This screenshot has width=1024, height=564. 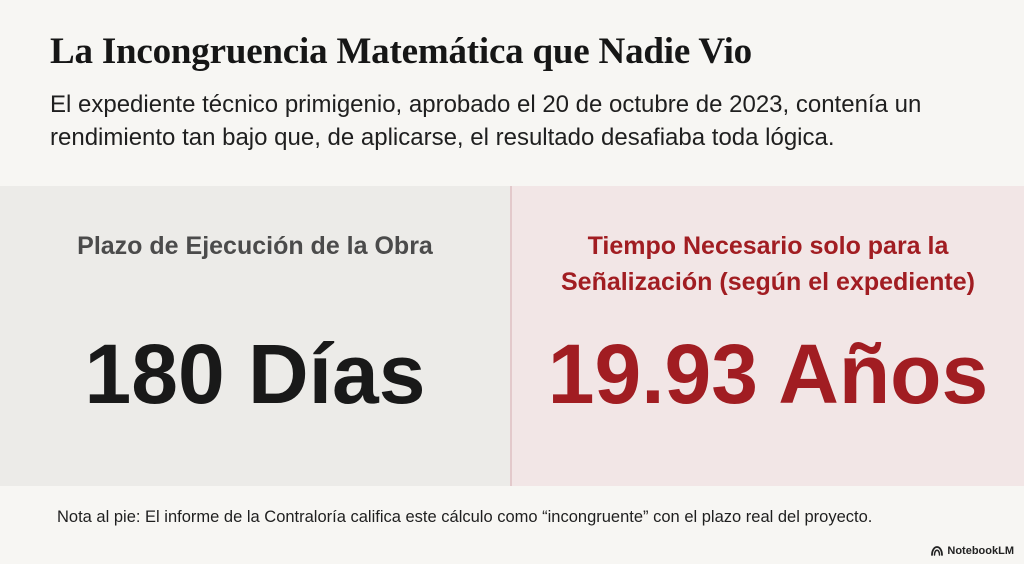 What do you see at coordinates (255, 246) in the screenshot?
I see `execution-period-label: Plazo de Ejecución de la Obra` at bounding box center [255, 246].